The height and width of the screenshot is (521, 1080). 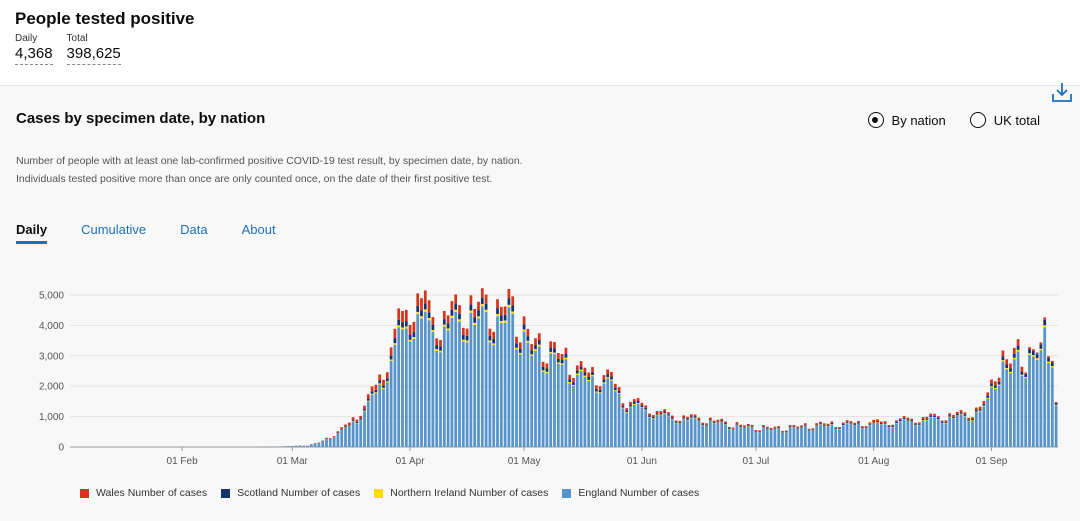 What do you see at coordinates (31, 233) in the screenshot?
I see `tab-daily: Daily` at bounding box center [31, 233].